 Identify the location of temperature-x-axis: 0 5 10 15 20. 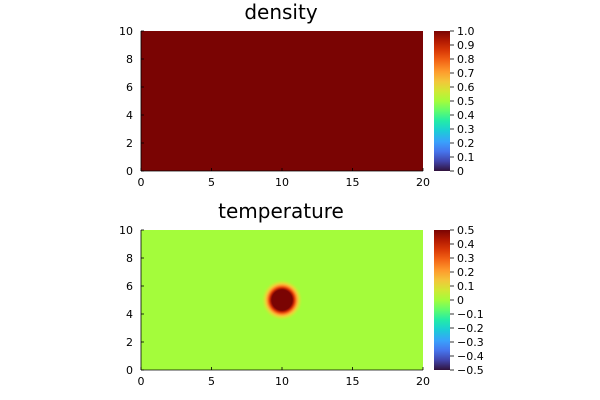
(284, 377).